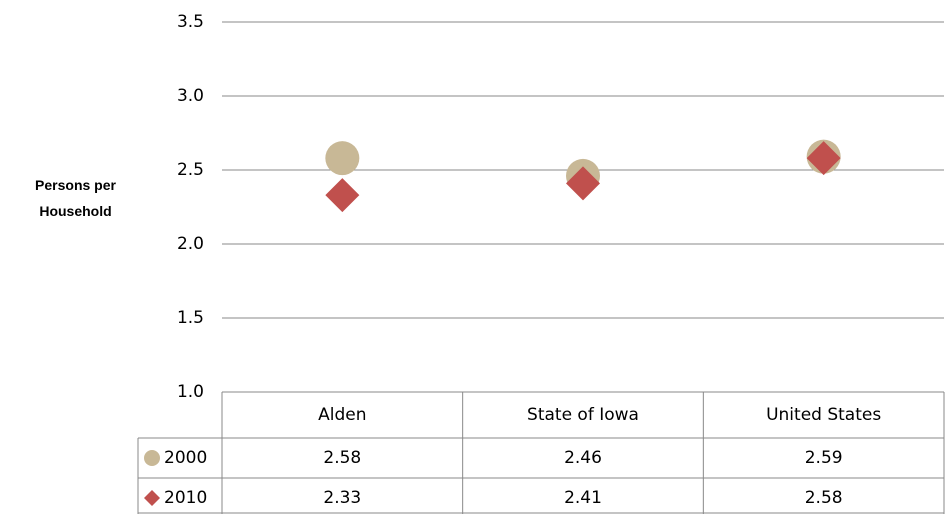  I want to click on legend-label: 2010, so click(185, 498).